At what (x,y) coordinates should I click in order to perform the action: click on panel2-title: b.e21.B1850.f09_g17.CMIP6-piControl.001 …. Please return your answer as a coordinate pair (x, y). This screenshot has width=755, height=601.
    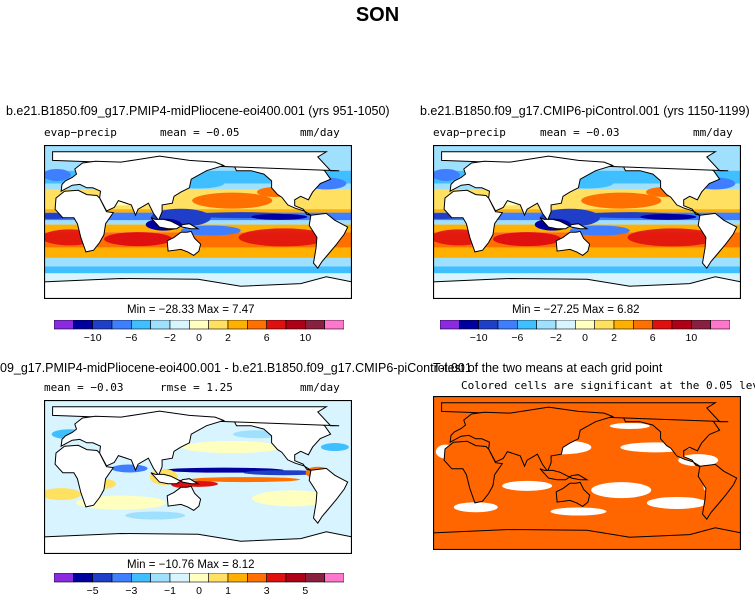
    Looking at the image, I should click on (585, 111).